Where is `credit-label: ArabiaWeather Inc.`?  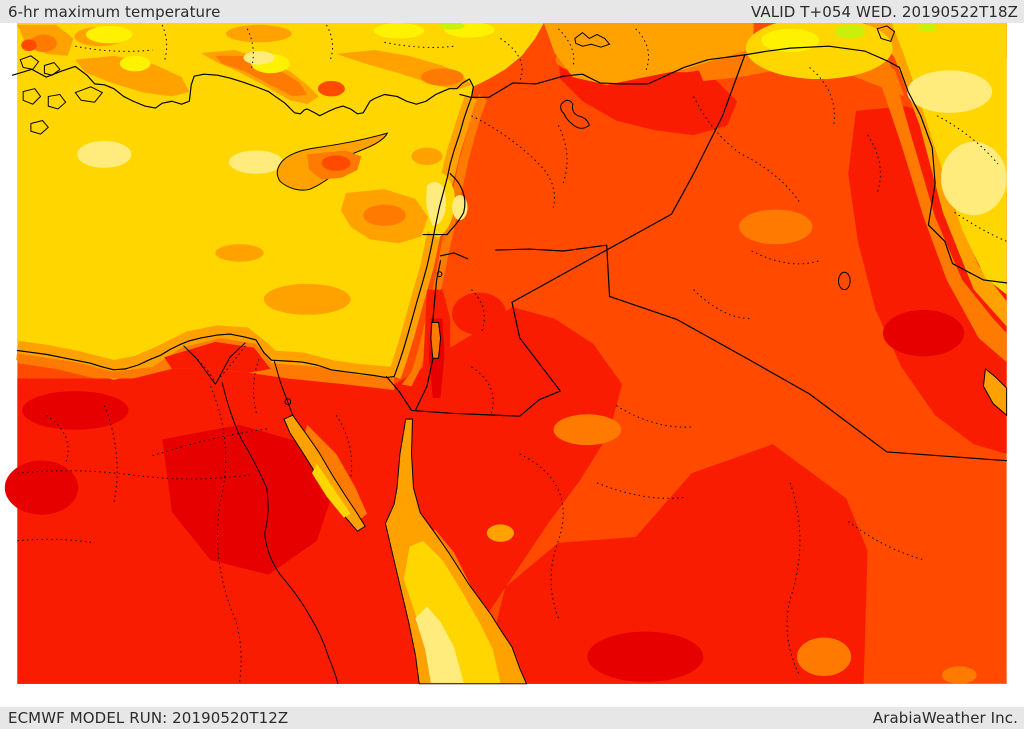 credit-label: ArabiaWeather Inc. is located at coordinates (945, 718).